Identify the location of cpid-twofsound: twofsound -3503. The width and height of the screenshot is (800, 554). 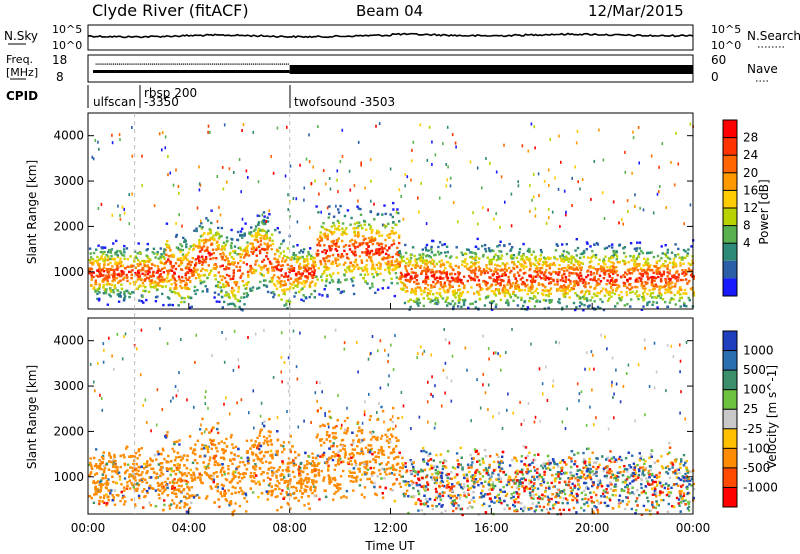
(344, 102).